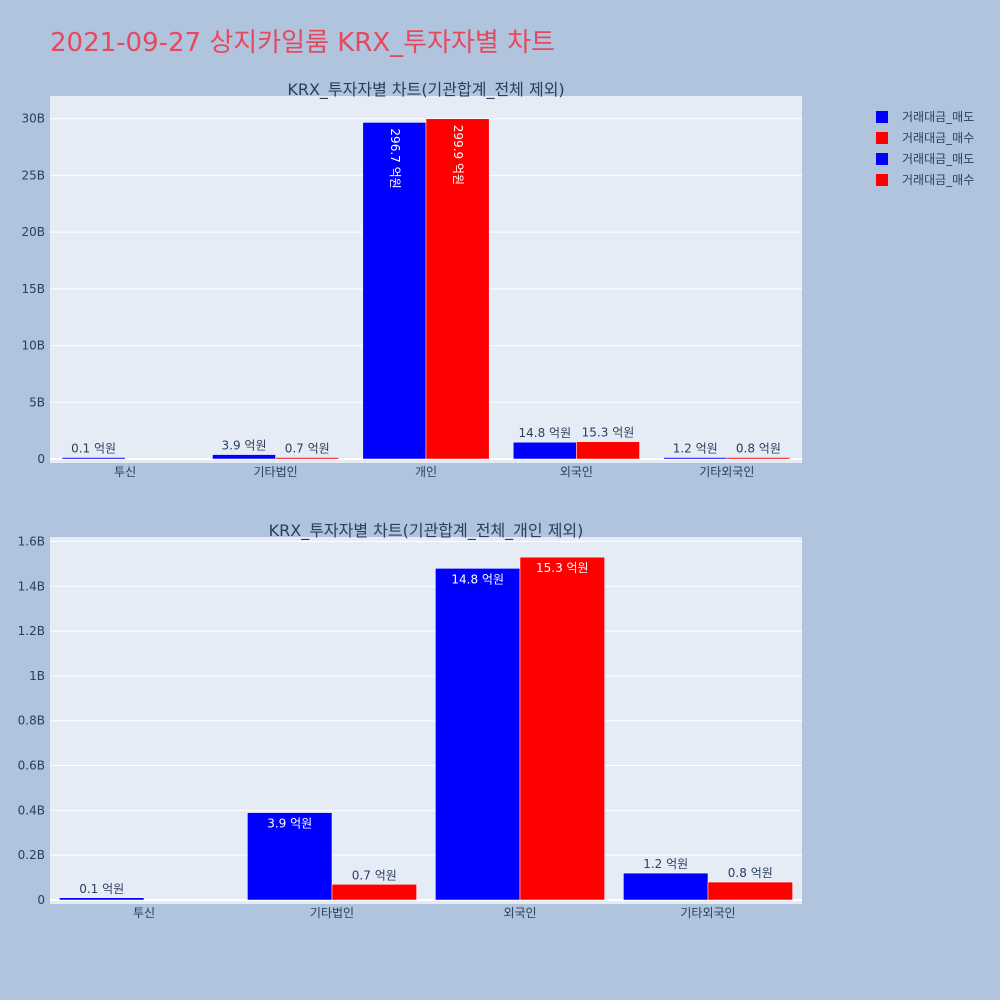 The height and width of the screenshot is (1000, 1000). What do you see at coordinates (31, 541) in the screenshot?
I see `y-tick-label: 1.6B` at bounding box center [31, 541].